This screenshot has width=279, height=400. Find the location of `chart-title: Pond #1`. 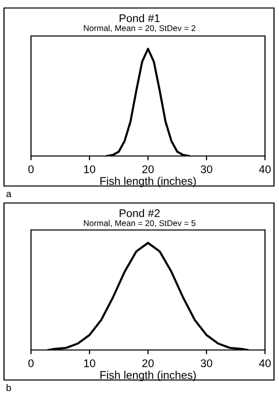

chart-title: Pond #1 is located at coordinates (140, 18).